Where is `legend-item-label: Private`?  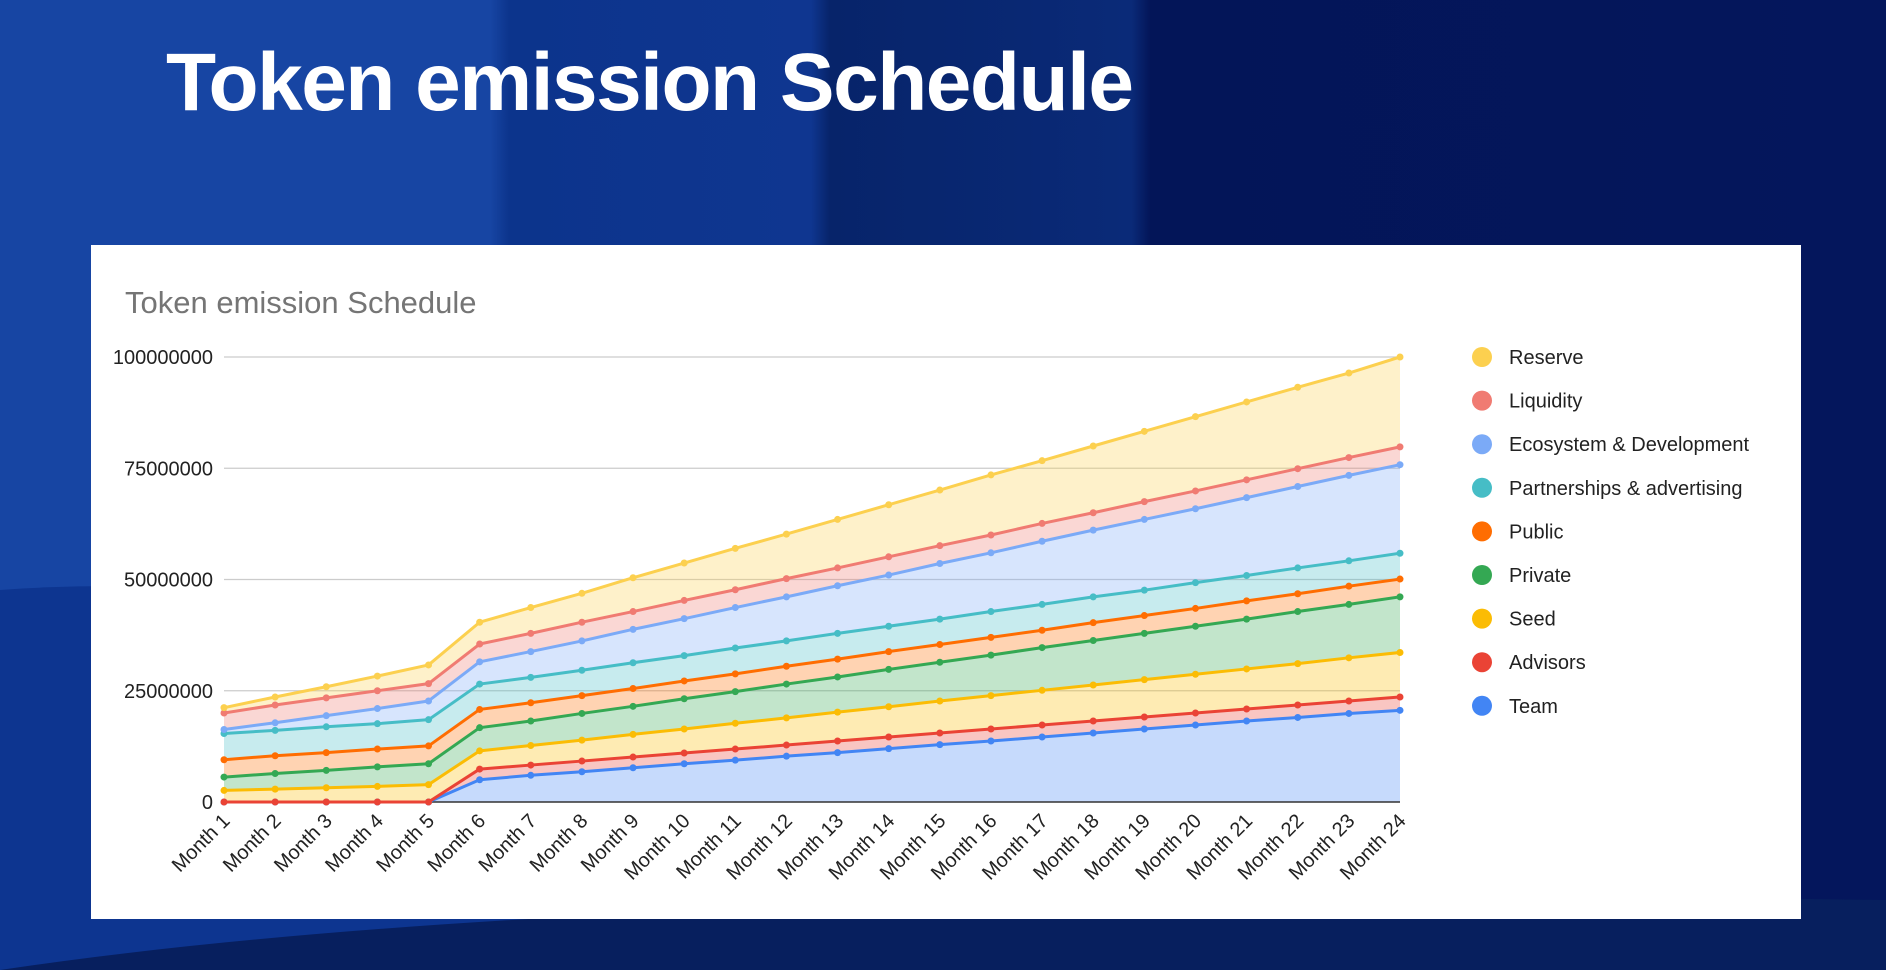
legend-item-label: Private is located at coordinates (1540, 576).